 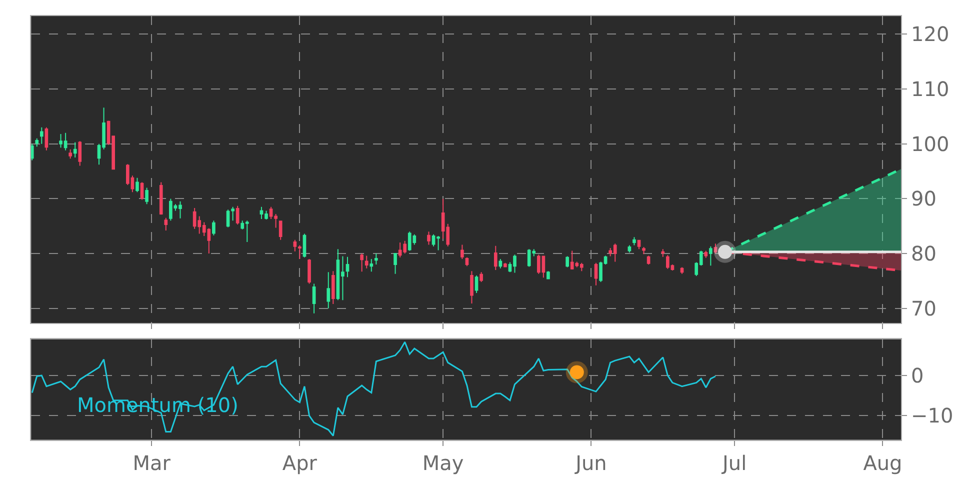 What do you see at coordinates (930, 88) in the screenshot?
I see `y-tick-label: 110` at bounding box center [930, 88].